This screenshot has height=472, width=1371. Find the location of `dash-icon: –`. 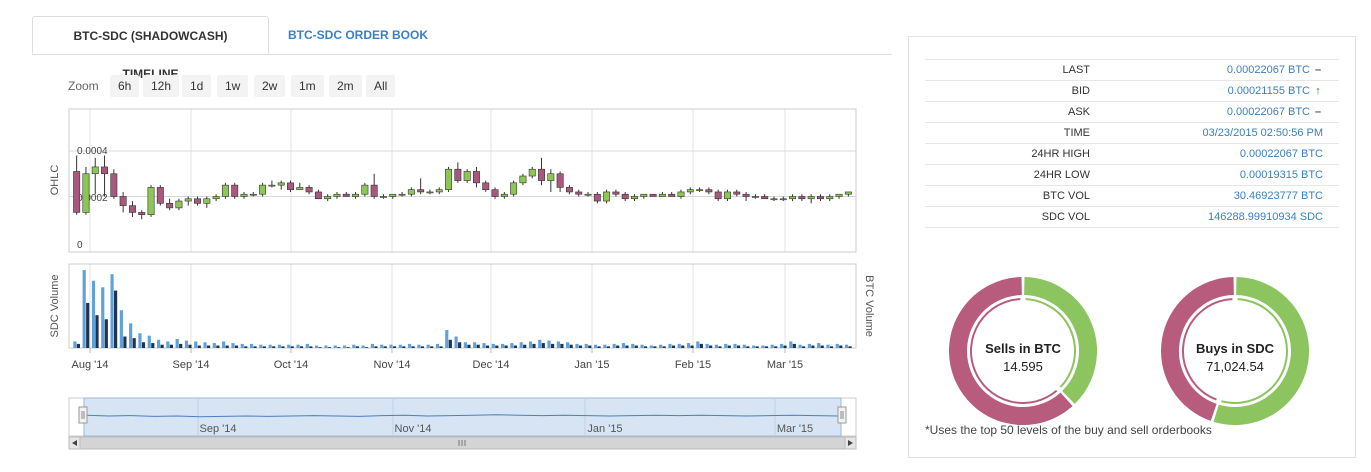

dash-icon: – is located at coordinates (1318, 112).